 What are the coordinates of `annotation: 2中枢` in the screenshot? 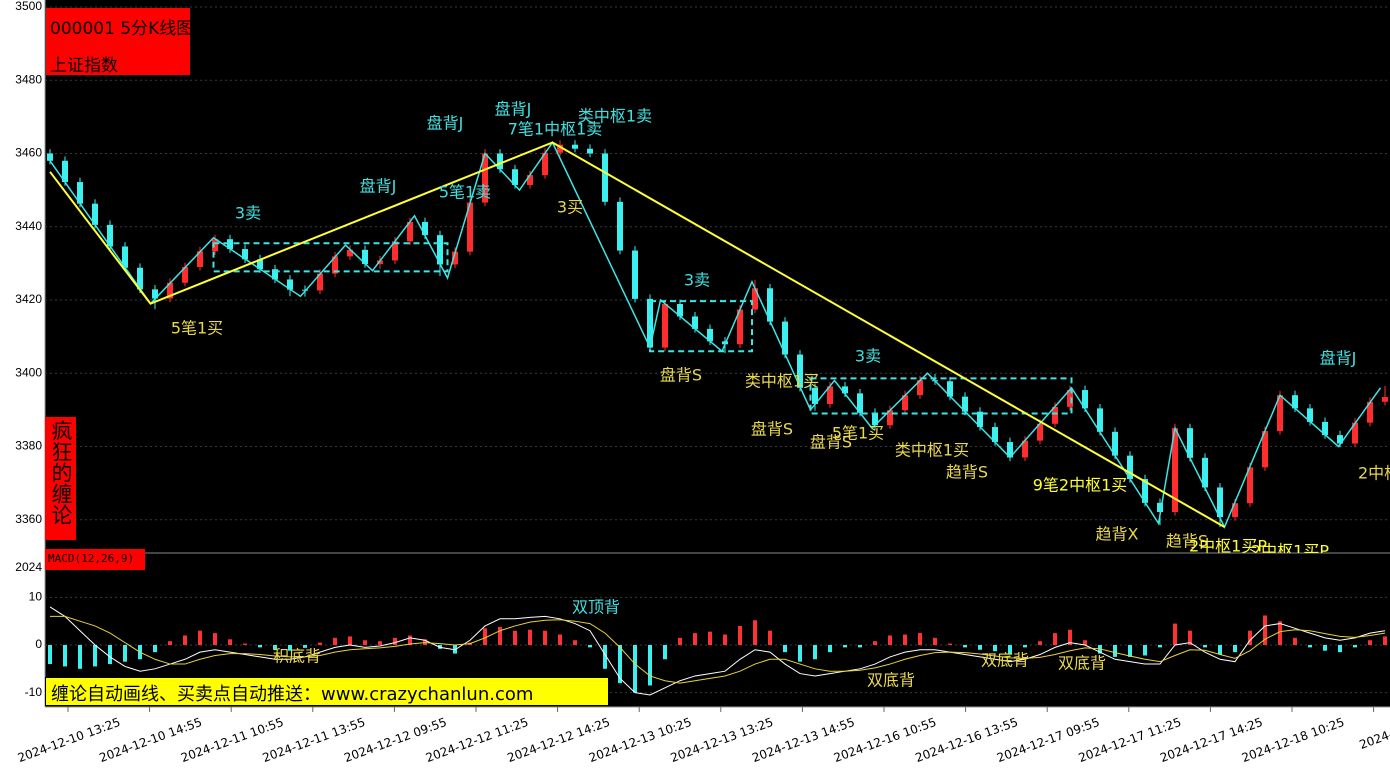 It's located at (1374, 473).